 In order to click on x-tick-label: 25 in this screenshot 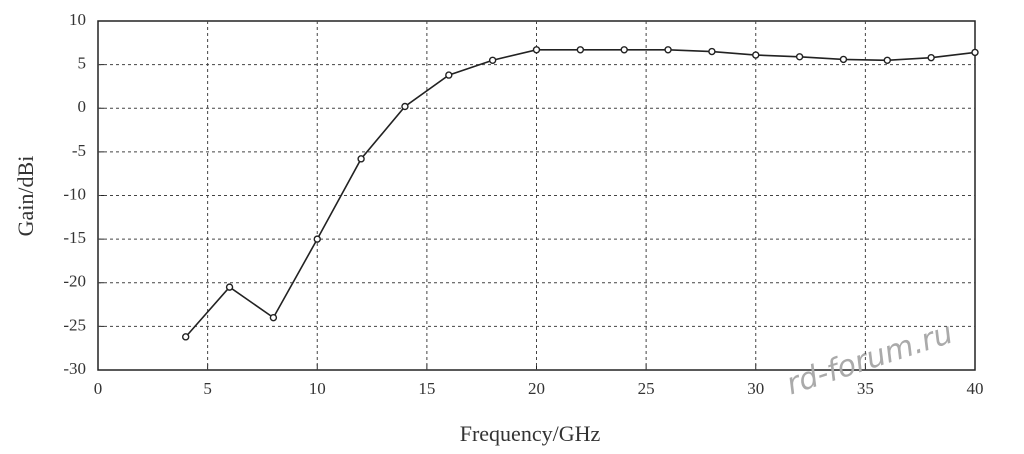, I will do `click(646, 388)`.